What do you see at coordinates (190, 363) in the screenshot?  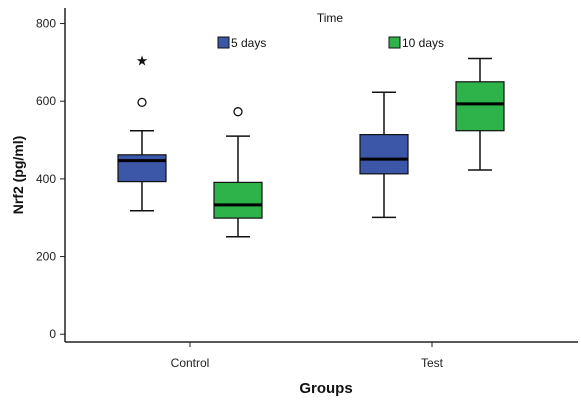 I see `x-tick-label: Control` at bounding box center [190, 363].